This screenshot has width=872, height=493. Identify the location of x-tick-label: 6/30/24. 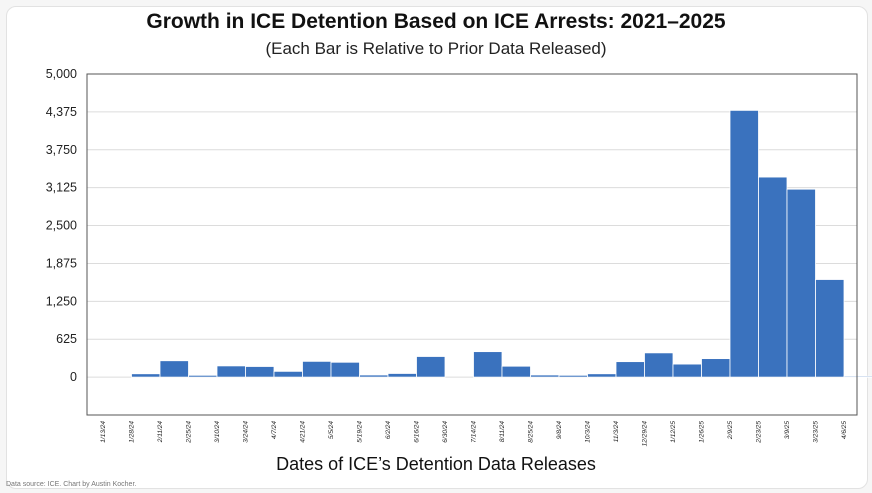
(445, 432).